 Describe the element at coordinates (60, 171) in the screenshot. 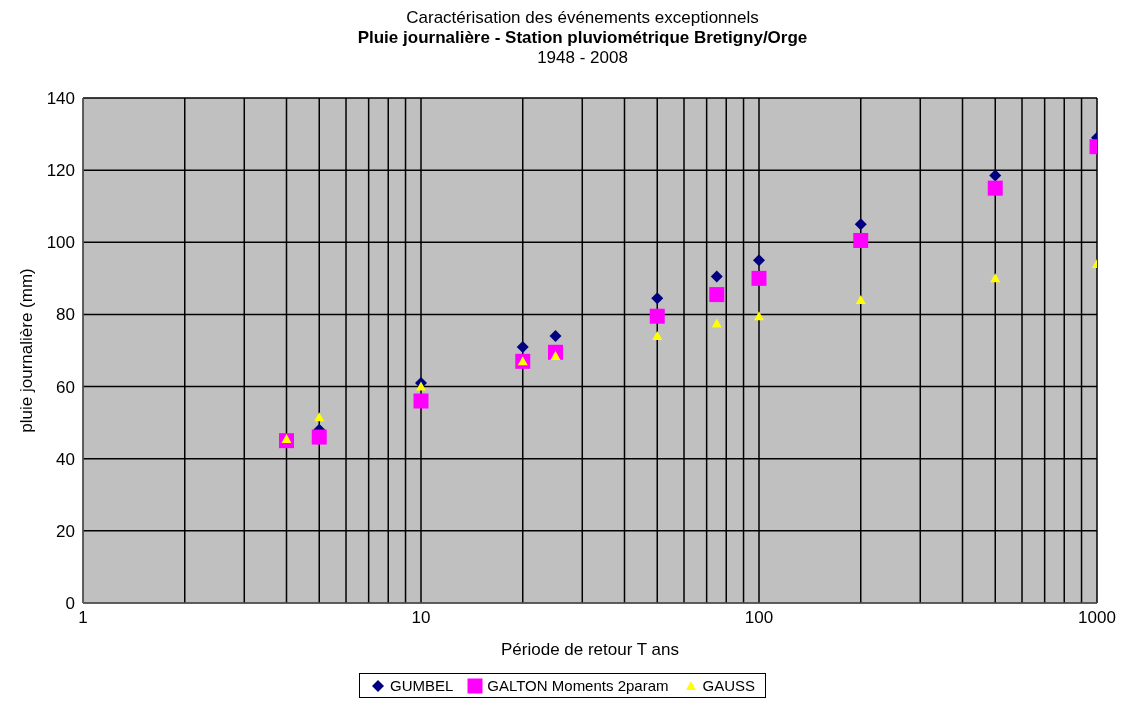

I see `y-tick-label: 120` at that location.